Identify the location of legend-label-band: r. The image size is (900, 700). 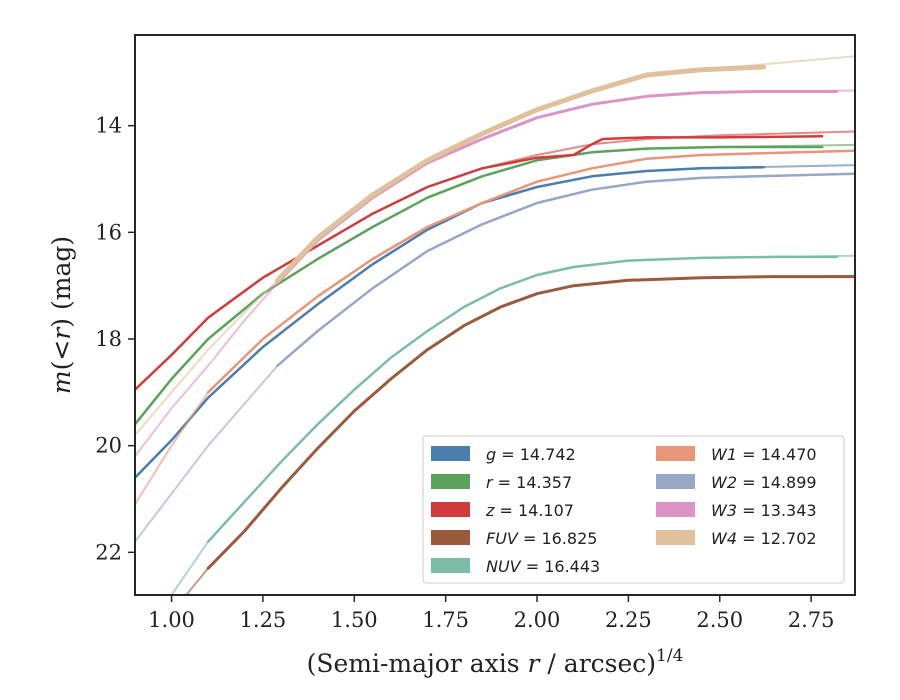
(490, 482).